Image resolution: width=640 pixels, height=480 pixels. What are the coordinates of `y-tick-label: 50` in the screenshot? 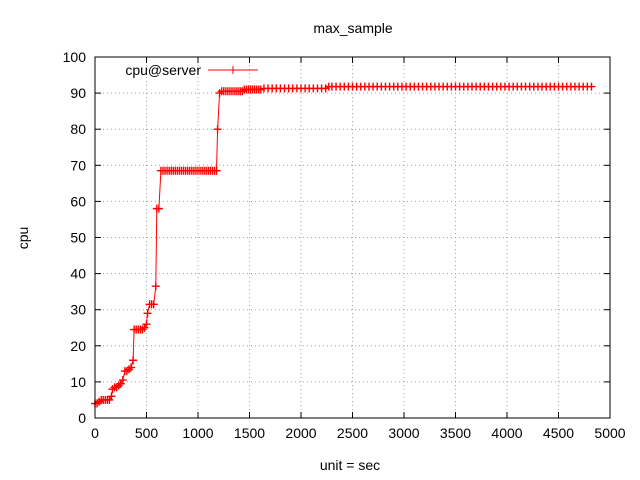 It's located at (78, 238).